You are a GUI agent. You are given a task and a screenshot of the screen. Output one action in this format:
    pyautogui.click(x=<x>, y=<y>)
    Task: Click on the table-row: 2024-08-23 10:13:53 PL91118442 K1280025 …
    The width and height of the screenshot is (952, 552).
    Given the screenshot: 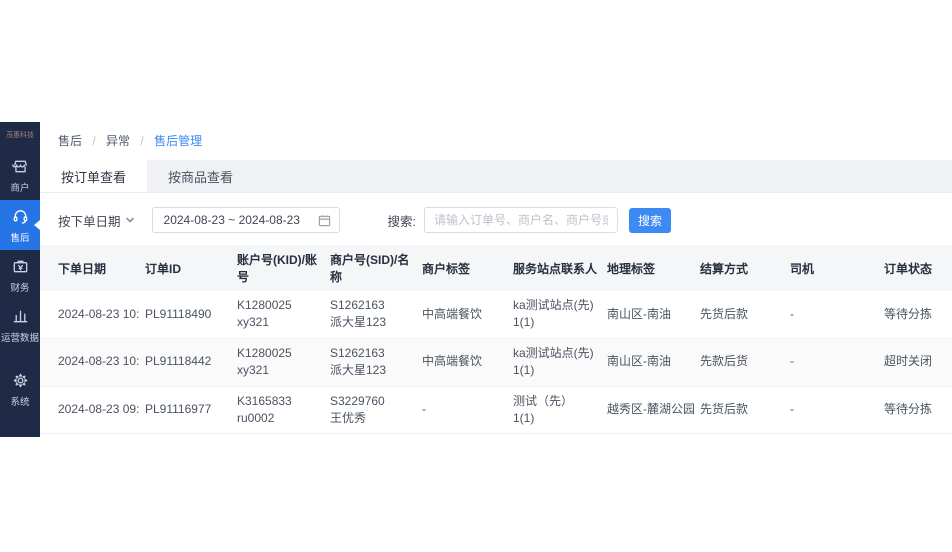 What is the action you would take?
    pyautogui.click(x=496, y=362)
    